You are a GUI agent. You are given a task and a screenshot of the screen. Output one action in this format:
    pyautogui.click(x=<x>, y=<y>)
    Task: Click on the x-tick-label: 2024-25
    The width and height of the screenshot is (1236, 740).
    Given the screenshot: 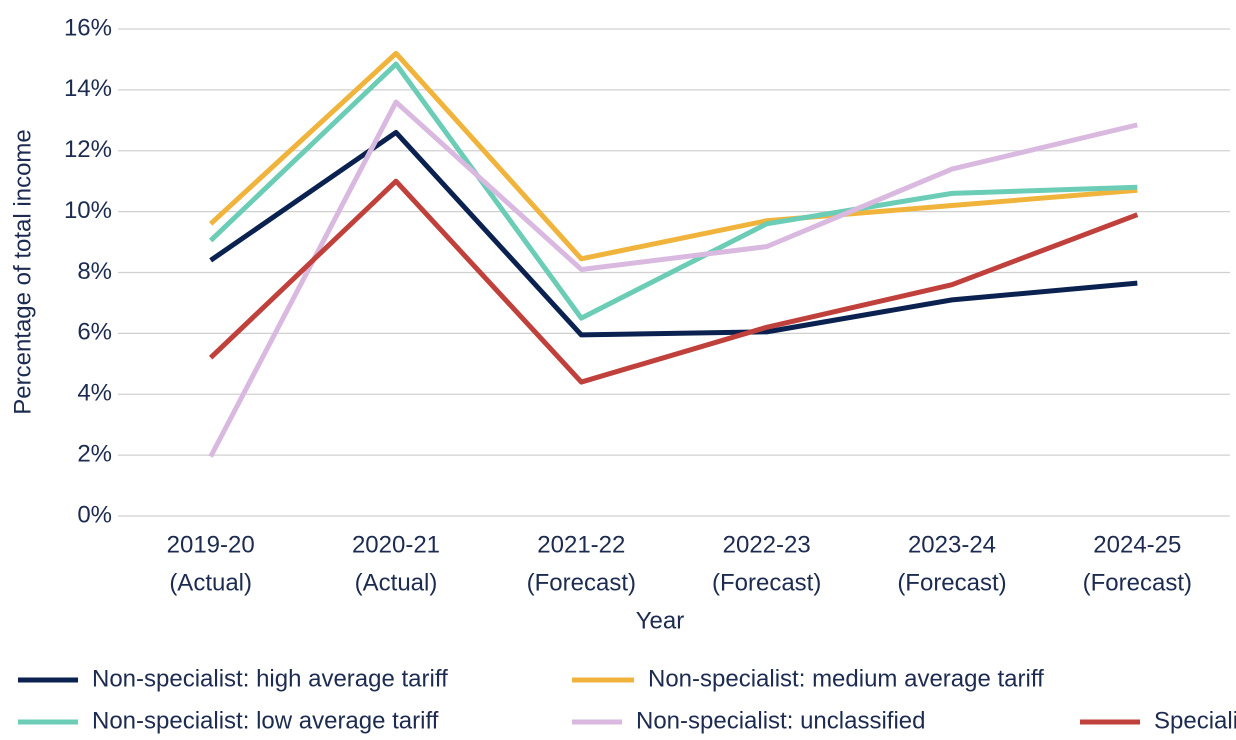 What is the action you would take?
    pyautogui.click(x=1137, y=544)
    